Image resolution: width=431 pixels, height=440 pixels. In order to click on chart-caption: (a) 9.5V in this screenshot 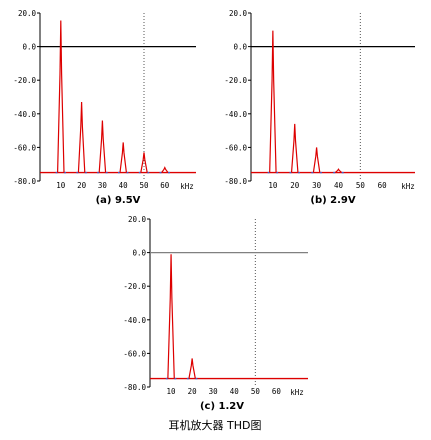, I will do `click(118, 200)`.